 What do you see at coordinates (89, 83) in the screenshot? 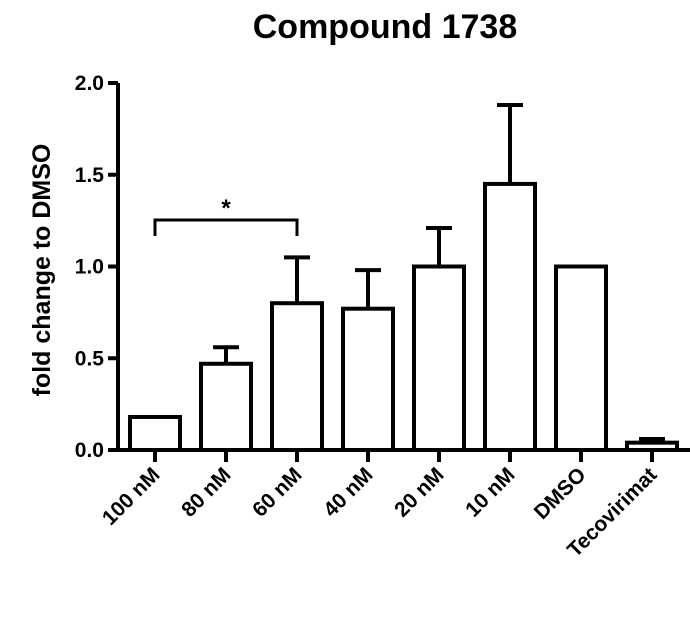
I see `y-tick-label: 2.0` at bounding box center [89, 83].